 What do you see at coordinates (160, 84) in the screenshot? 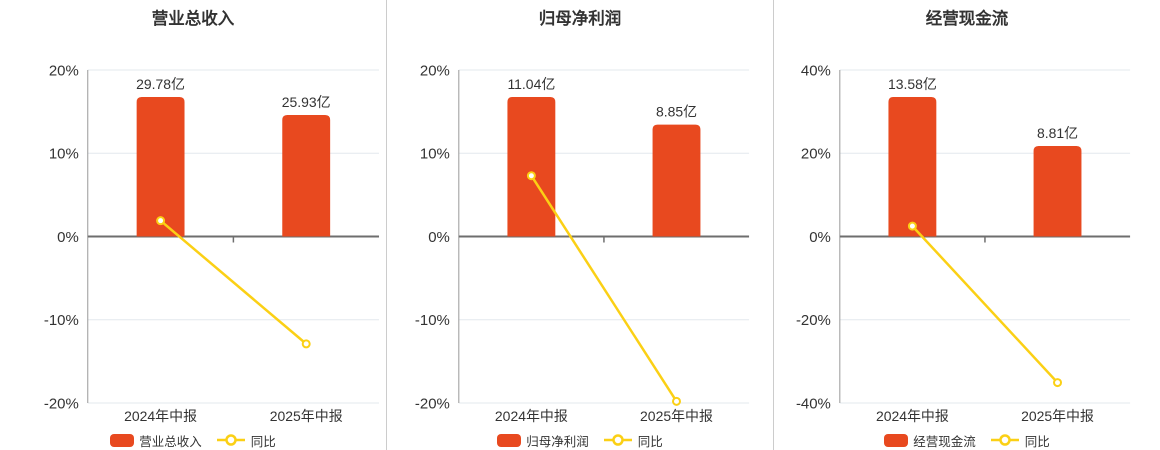
I see `bar-value-label: 29.78亿` at bounding box center [160, 84].